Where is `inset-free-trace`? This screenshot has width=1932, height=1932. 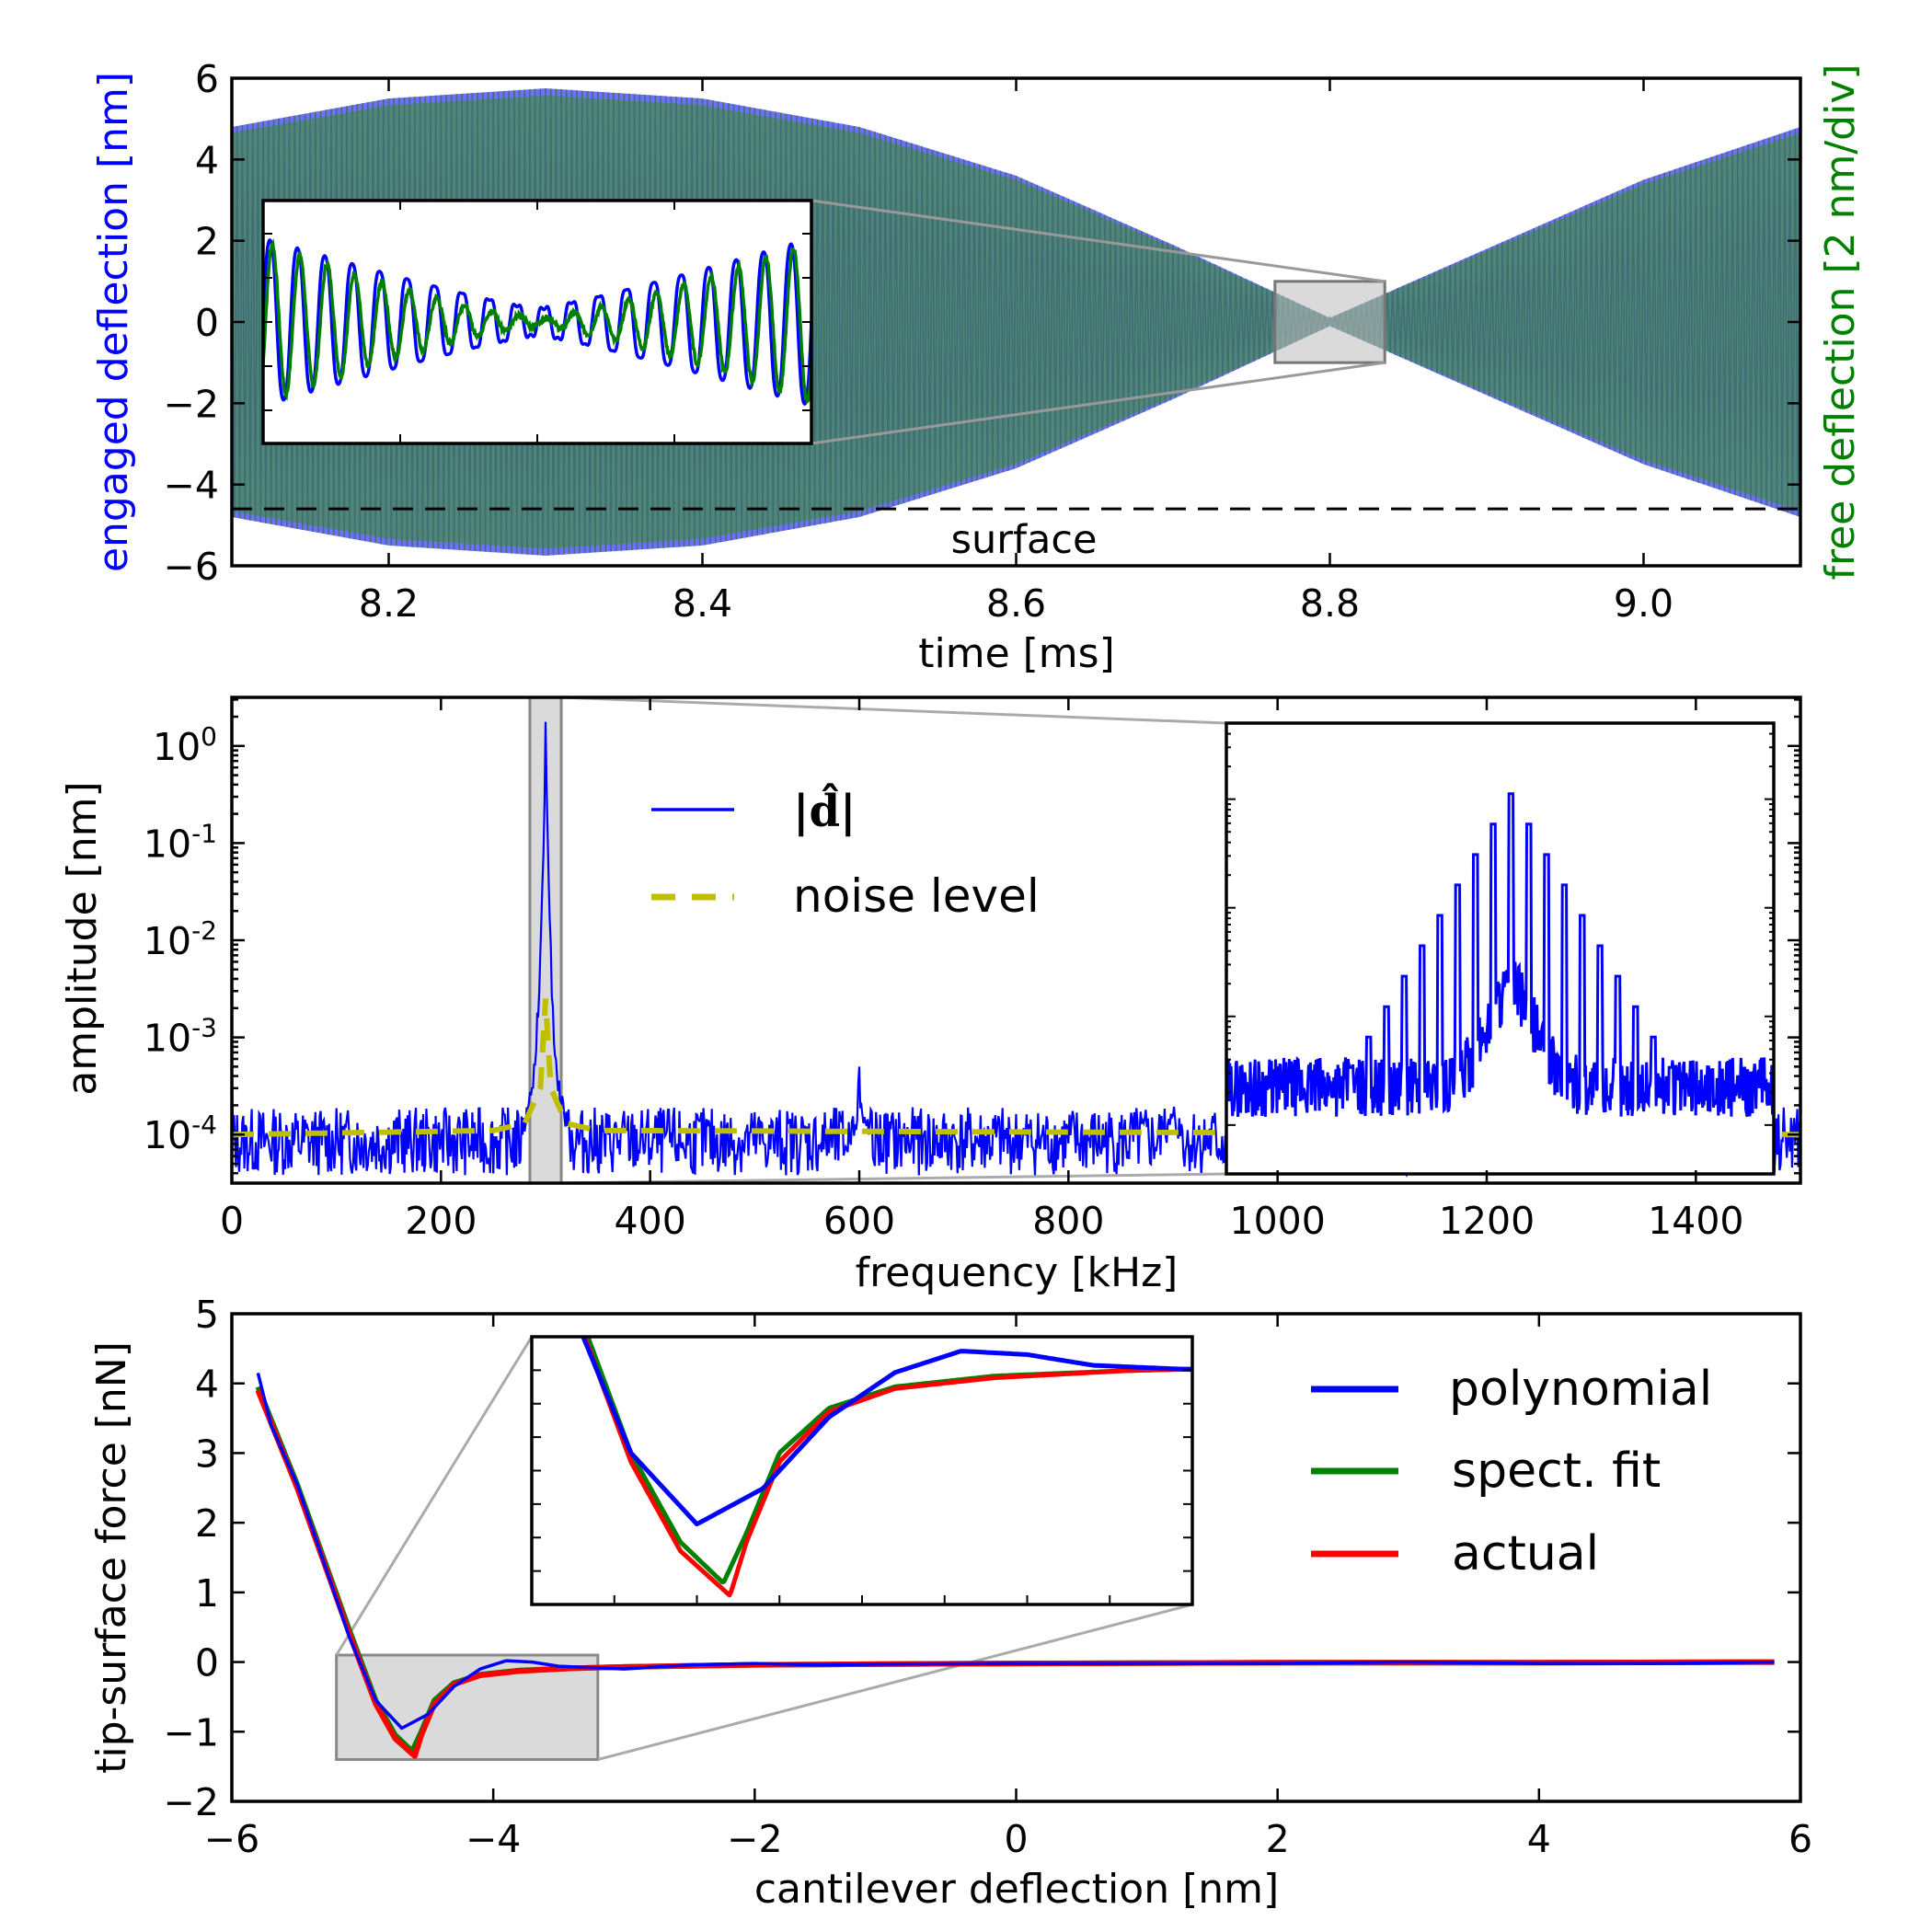
inset-free-trace is located at coordinates (537, 321).